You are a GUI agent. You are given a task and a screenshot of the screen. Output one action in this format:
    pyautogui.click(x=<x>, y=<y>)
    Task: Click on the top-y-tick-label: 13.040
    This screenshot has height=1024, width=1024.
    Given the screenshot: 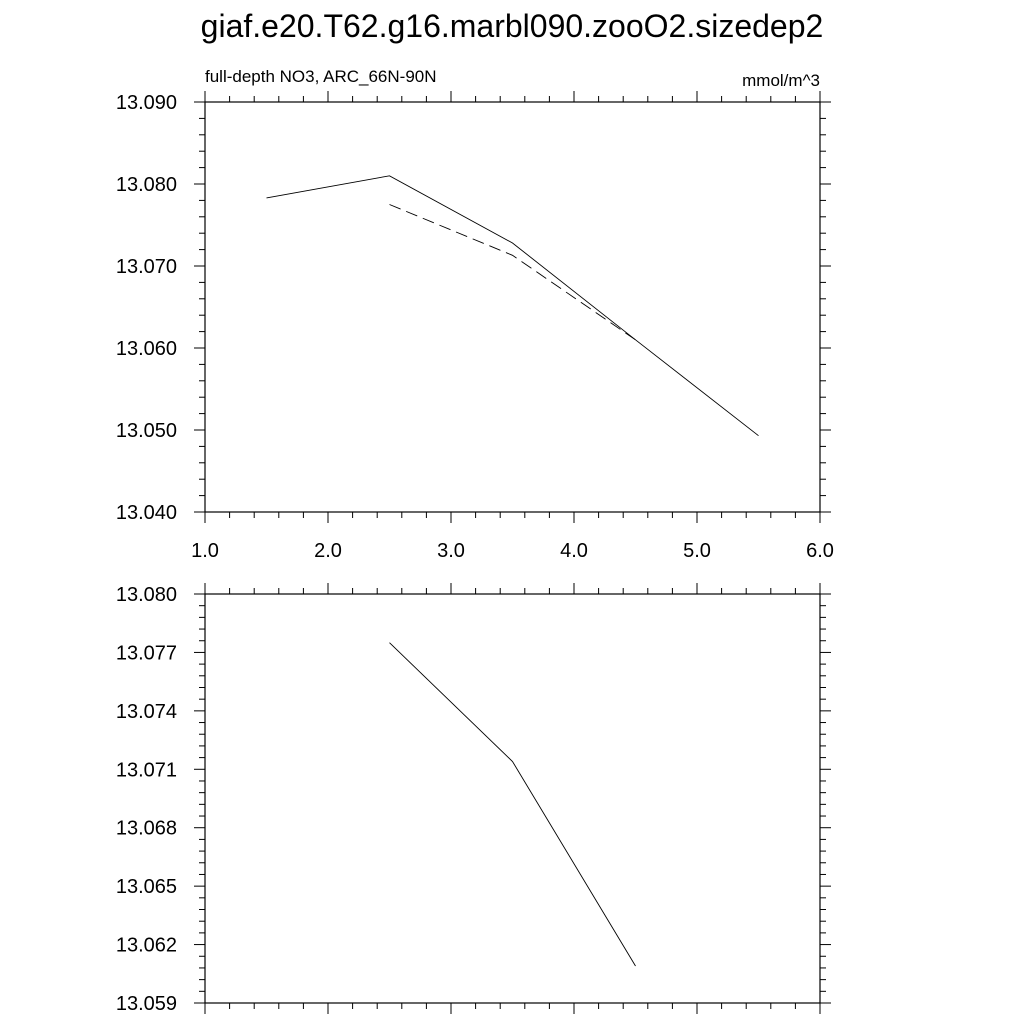 What is the action you would take?
    pyautogui.click(x=146, y=513)
    